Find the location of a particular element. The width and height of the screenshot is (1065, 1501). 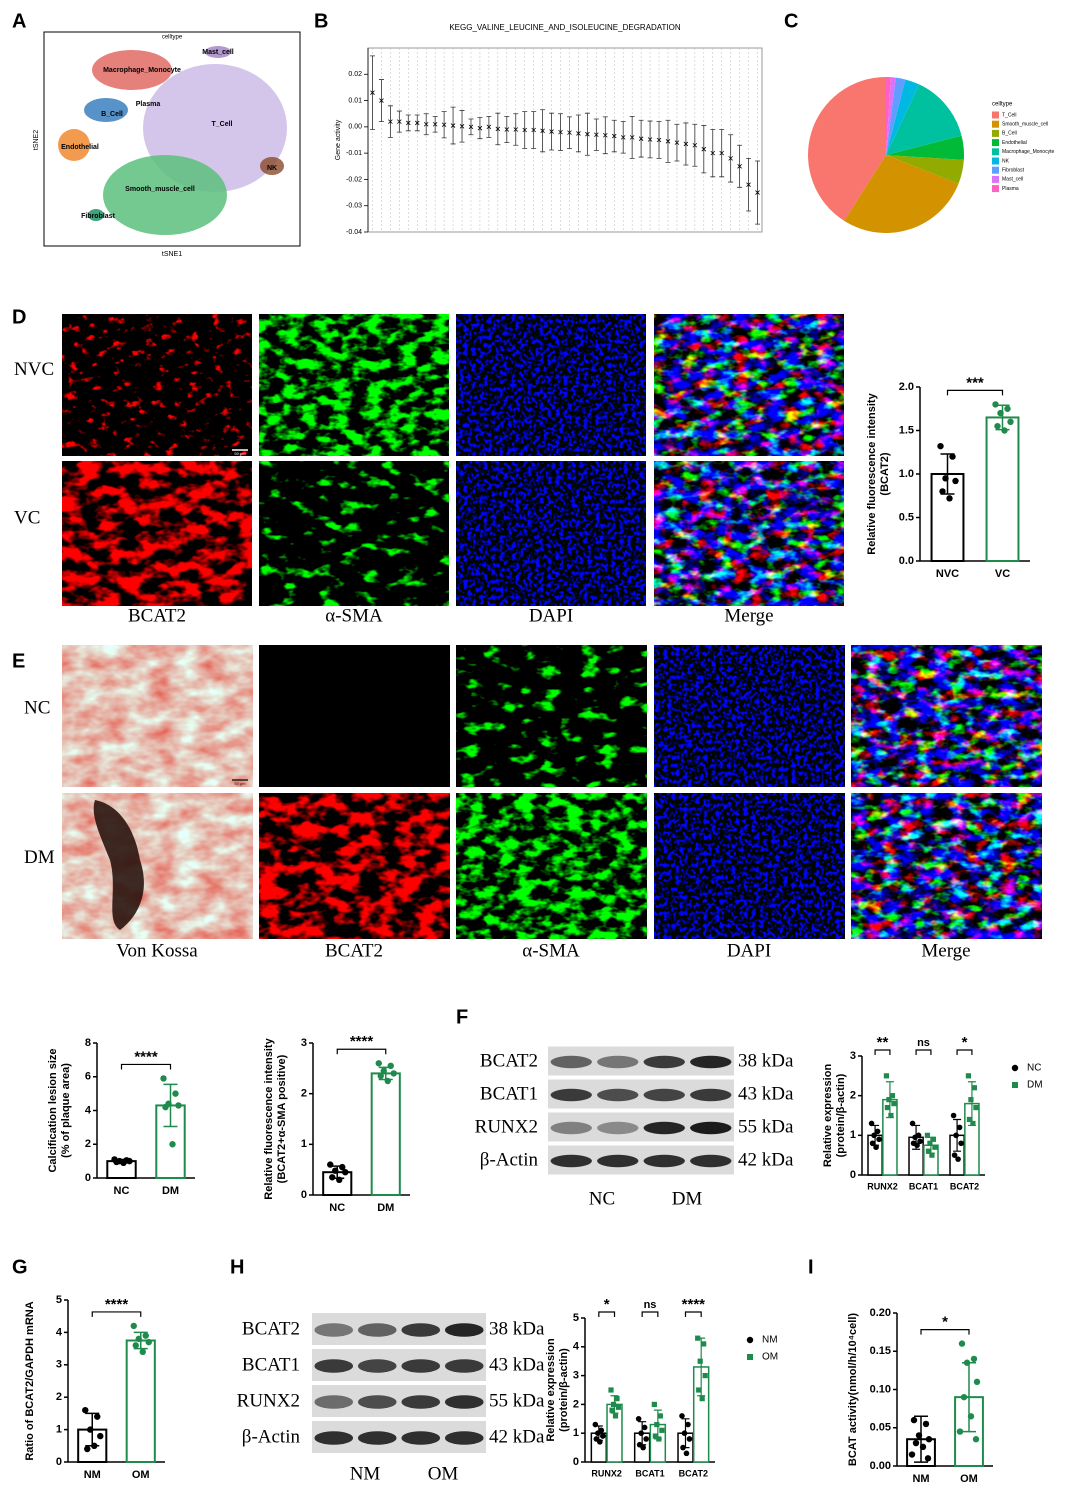

y-tick-label: 4 is located at coordinates (88, 1110).